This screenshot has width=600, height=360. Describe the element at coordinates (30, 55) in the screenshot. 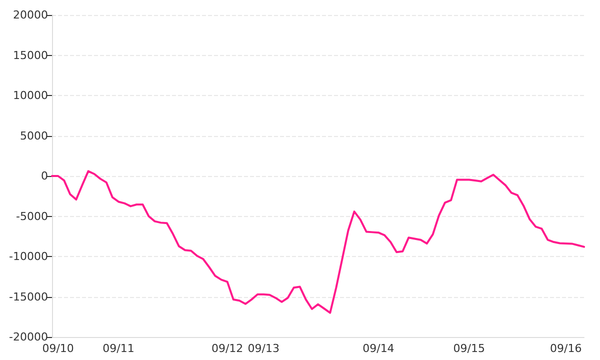

I see `y-tick-label: 15000` at that location.